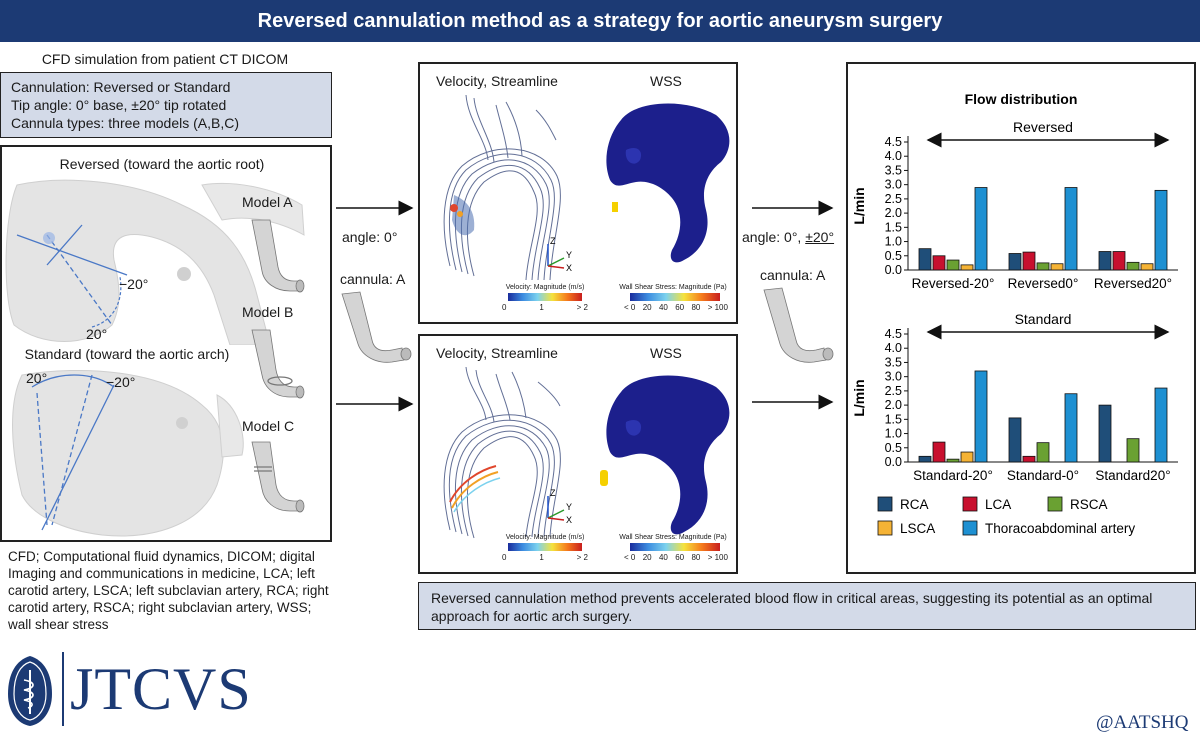 This screenshot has width=1200, height=738. What do you see at coordinates (774, 237) in the screenshot?
I see `right-angle-prefix: angle: 0°,` at bounding box center [774, 237].